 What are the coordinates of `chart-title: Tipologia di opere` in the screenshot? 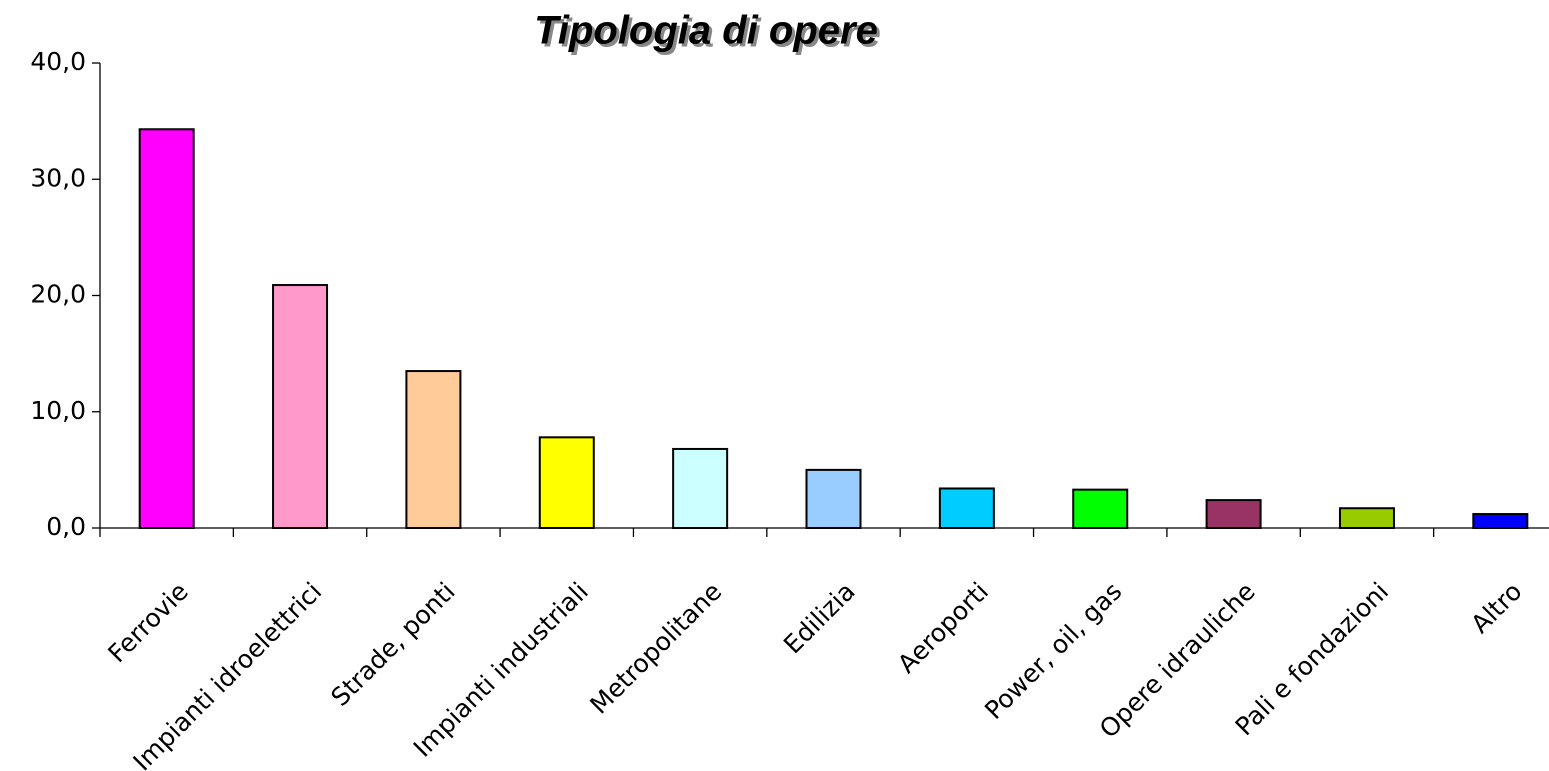 It's located at (706, 31).